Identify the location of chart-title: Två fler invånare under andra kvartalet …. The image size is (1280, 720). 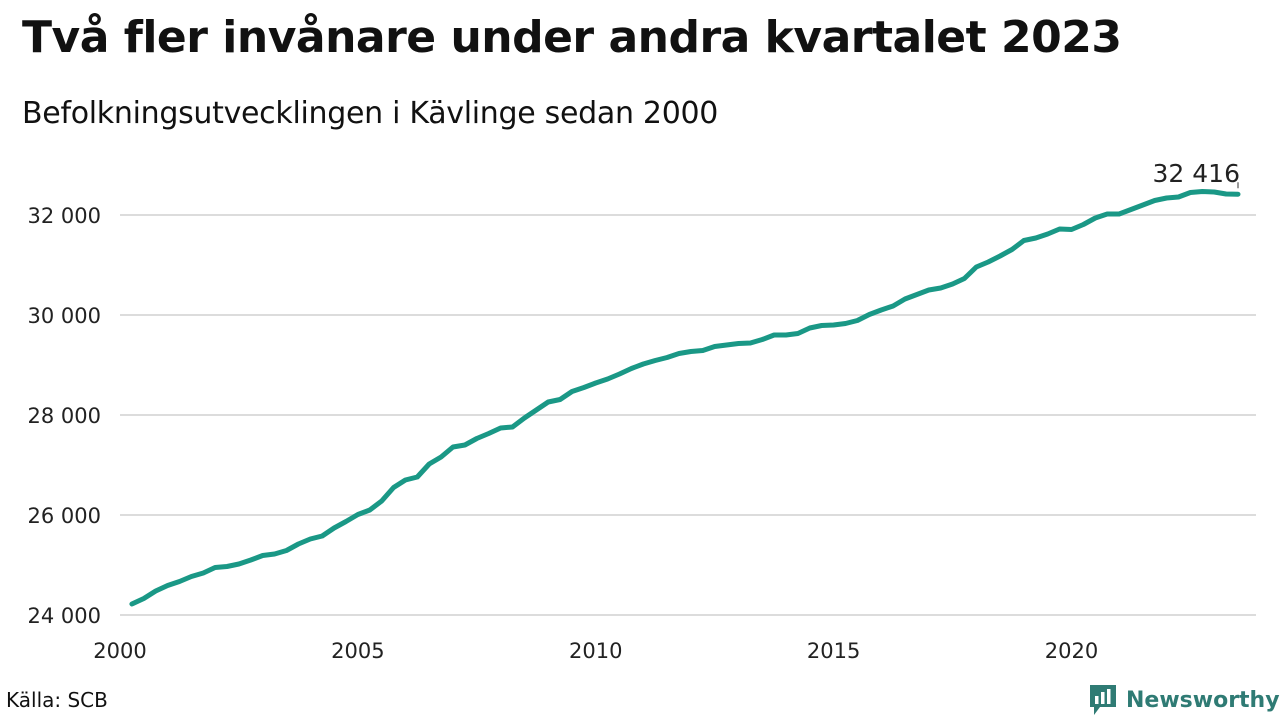
(572, 37).